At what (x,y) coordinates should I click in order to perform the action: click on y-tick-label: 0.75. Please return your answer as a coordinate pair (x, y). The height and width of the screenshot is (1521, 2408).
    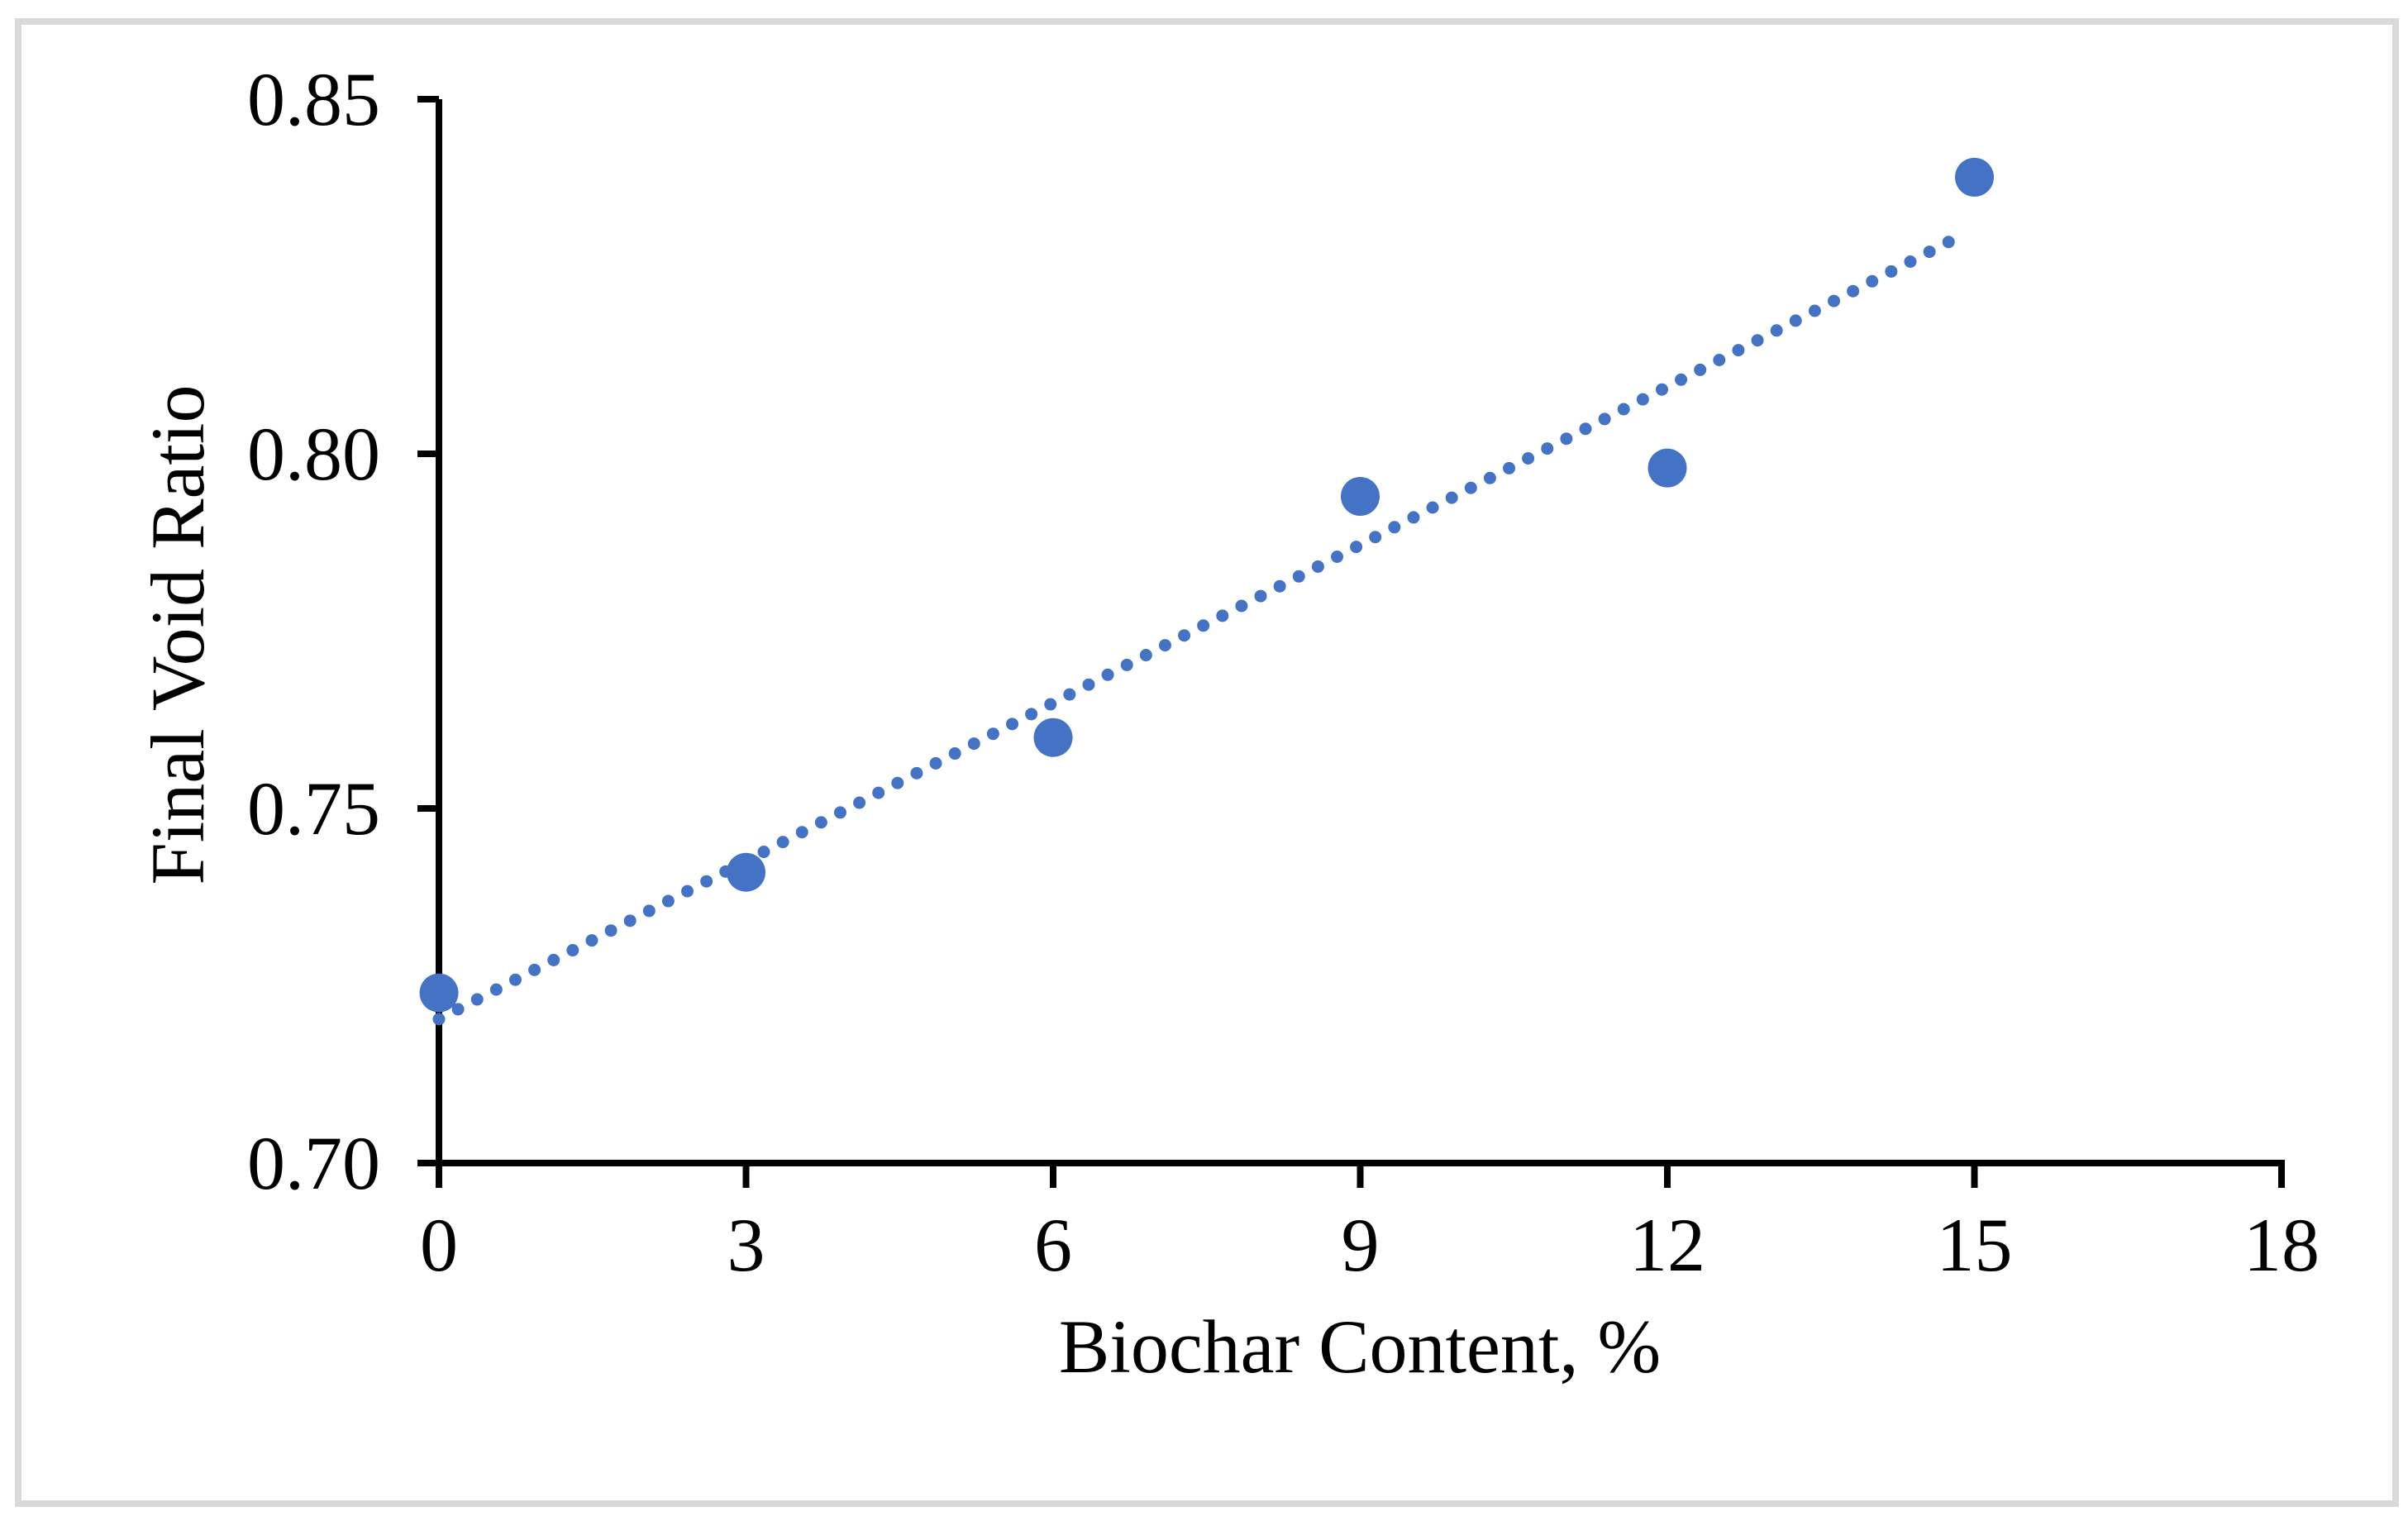
    Looking at the image, I should click on (313, 809).